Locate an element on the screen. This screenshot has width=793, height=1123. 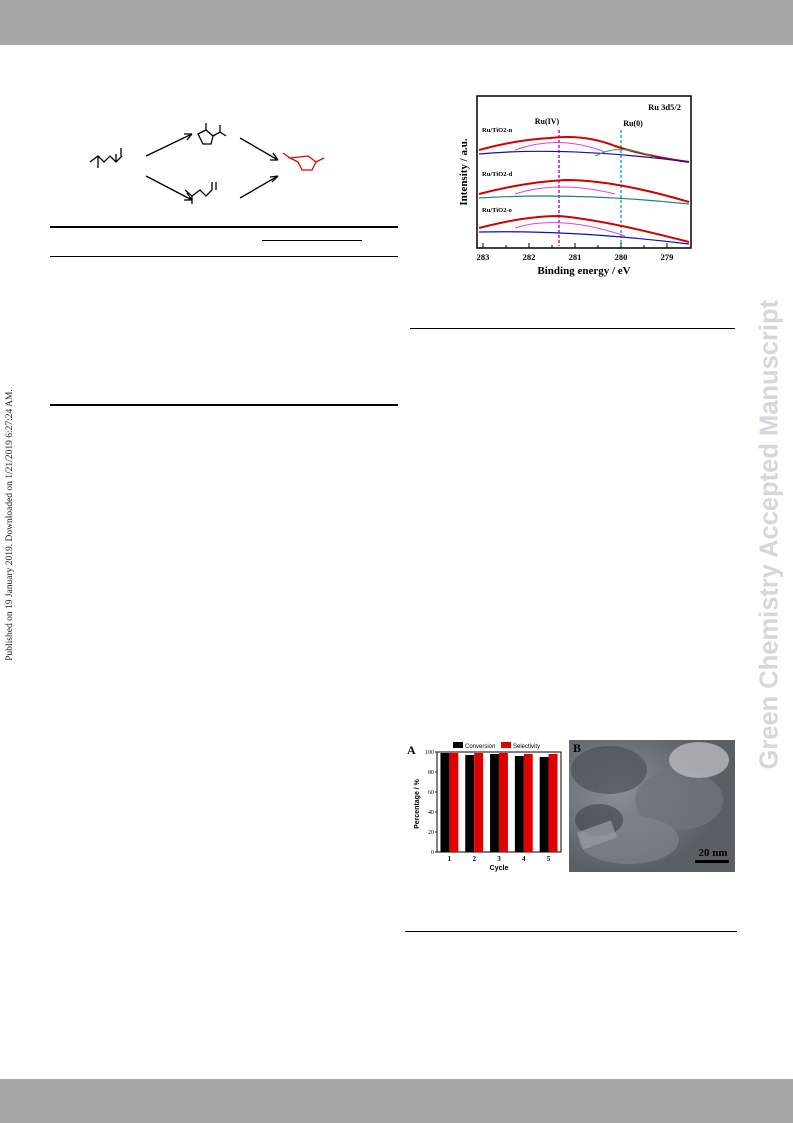
xps-spectrum-o is located at coordinates (584, 228).